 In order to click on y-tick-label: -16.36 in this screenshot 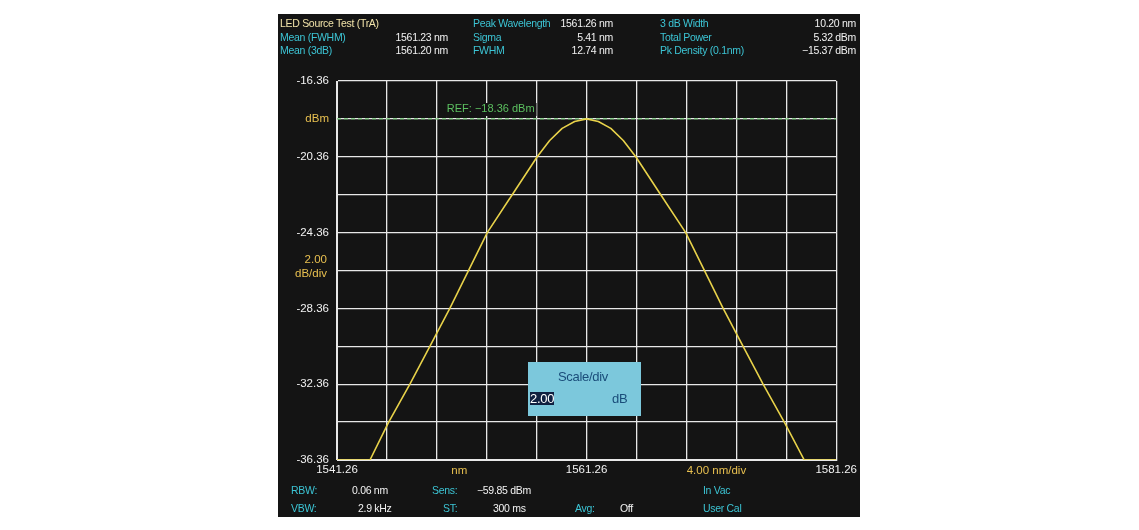, I will do `click(312, 80)`.